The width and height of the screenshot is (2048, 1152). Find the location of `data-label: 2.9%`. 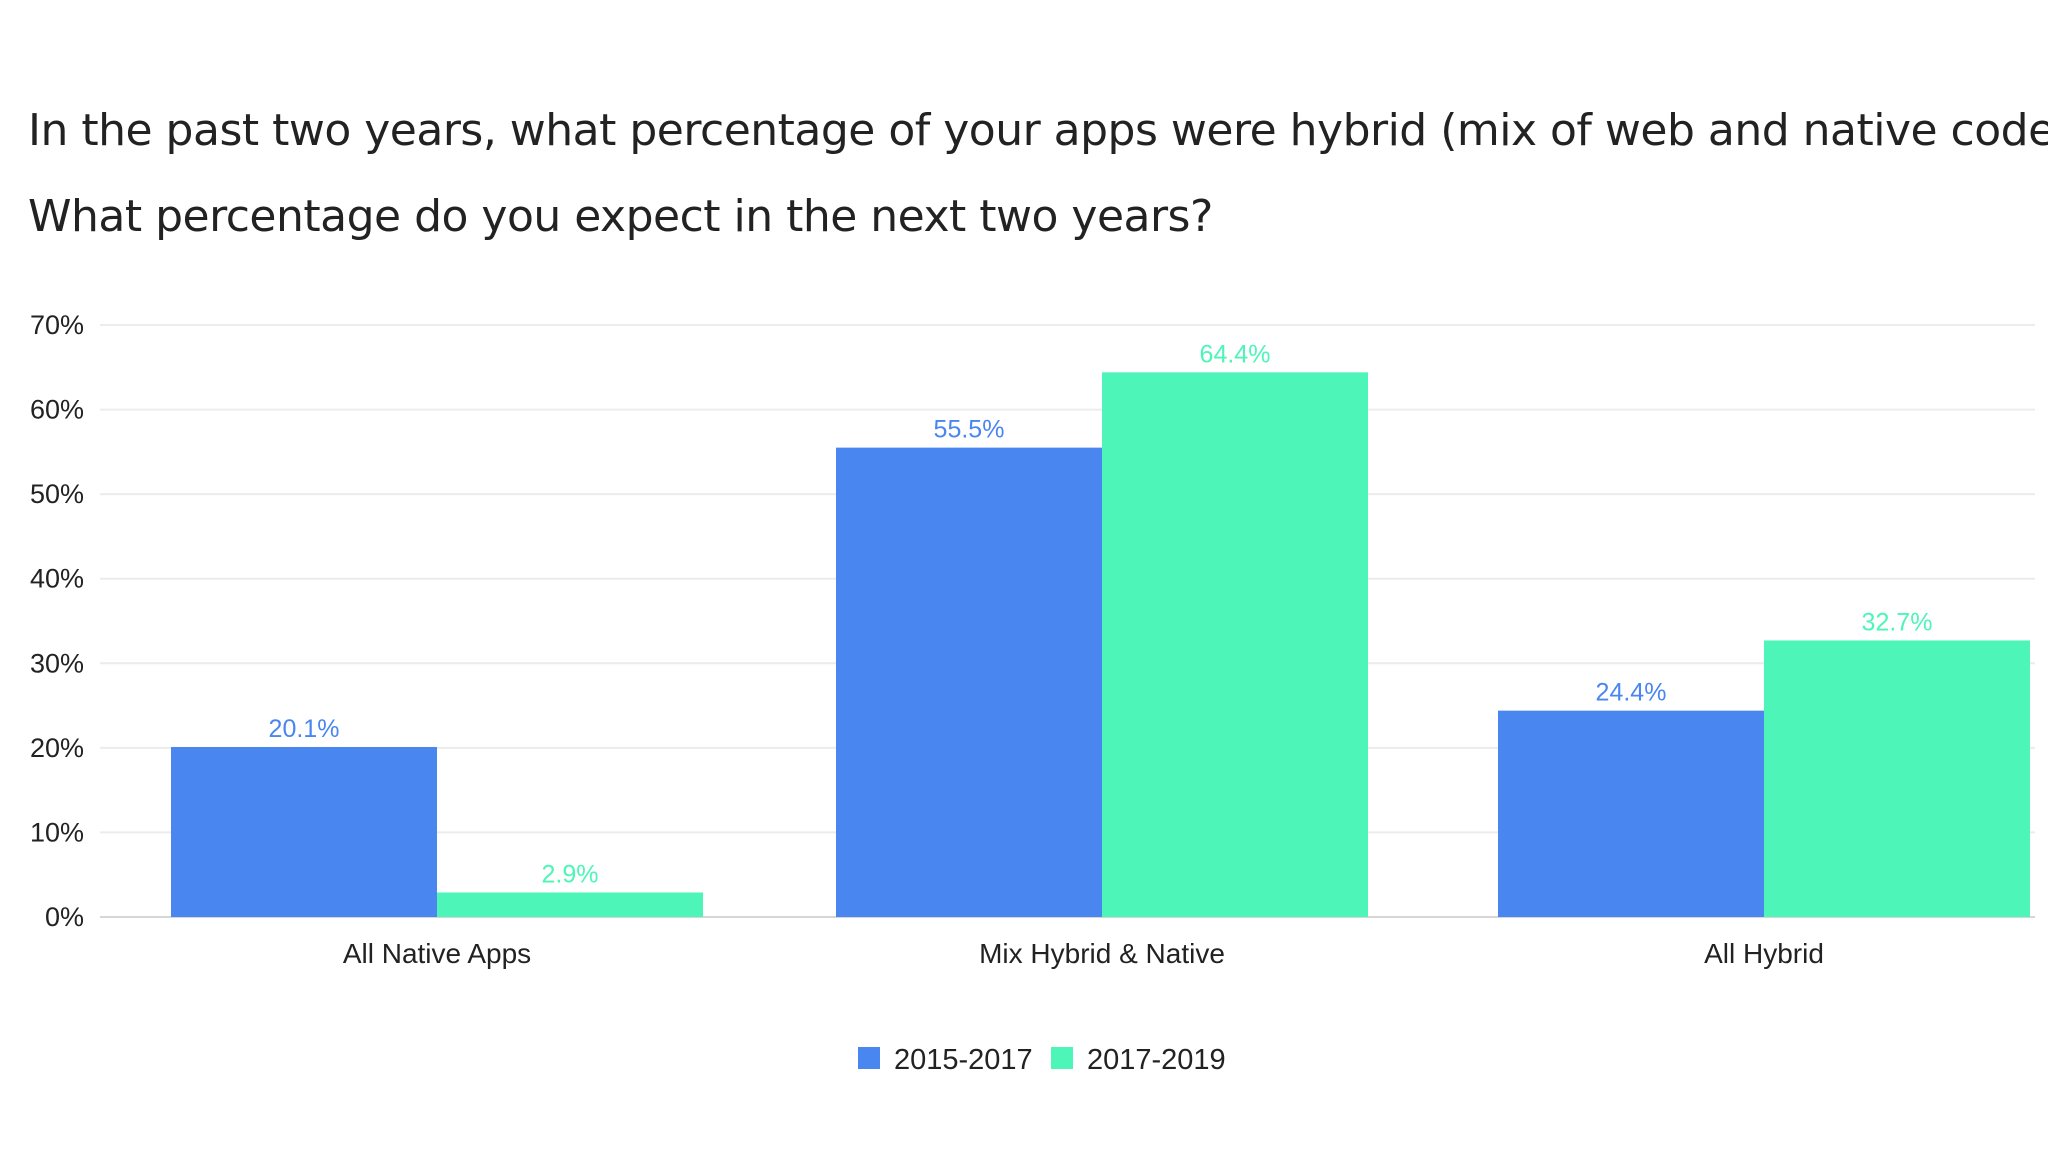

data-label: 2.9% is located at coordinates (570, 874).